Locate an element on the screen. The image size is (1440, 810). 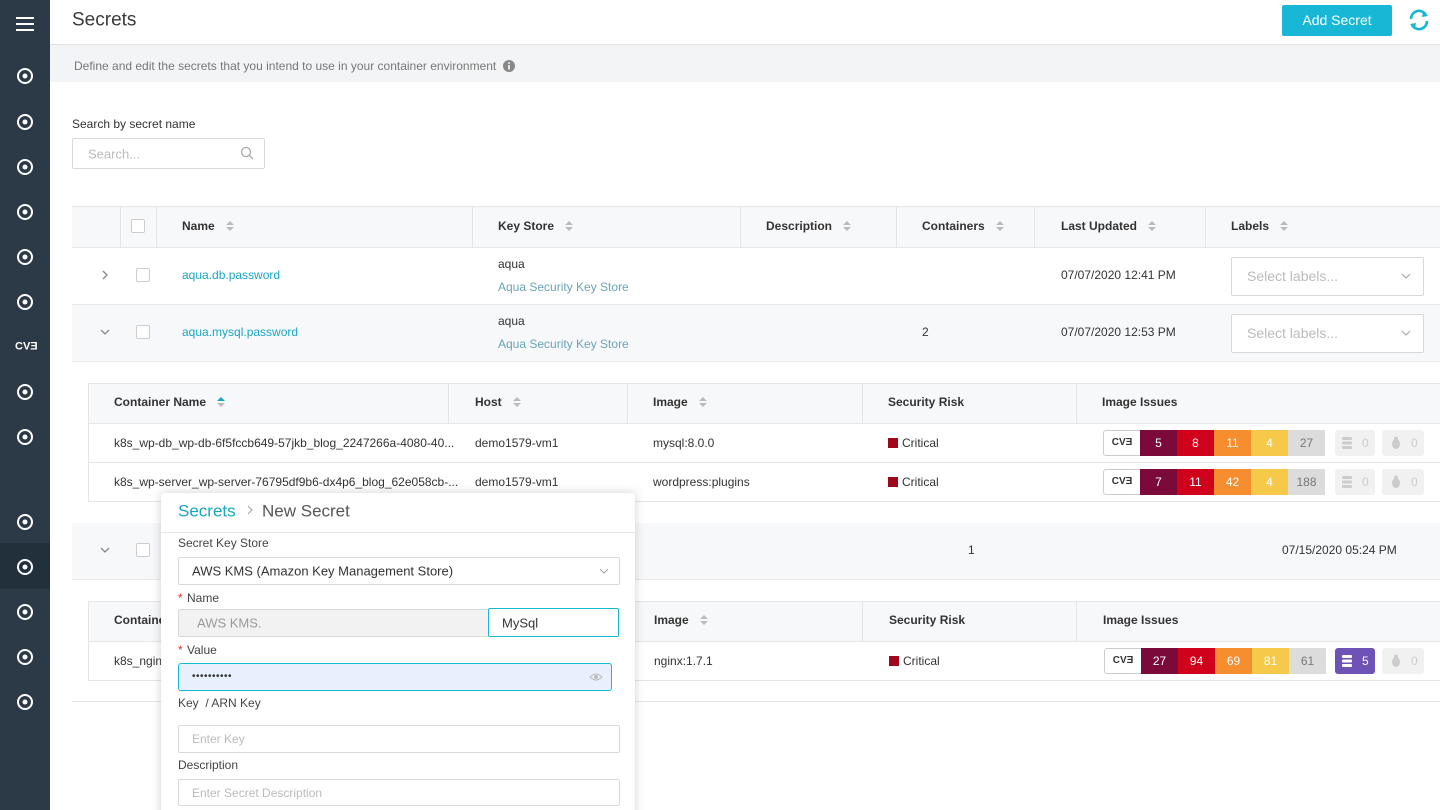
subtable-column-header: Container Name is located at coordinates (160, 402).